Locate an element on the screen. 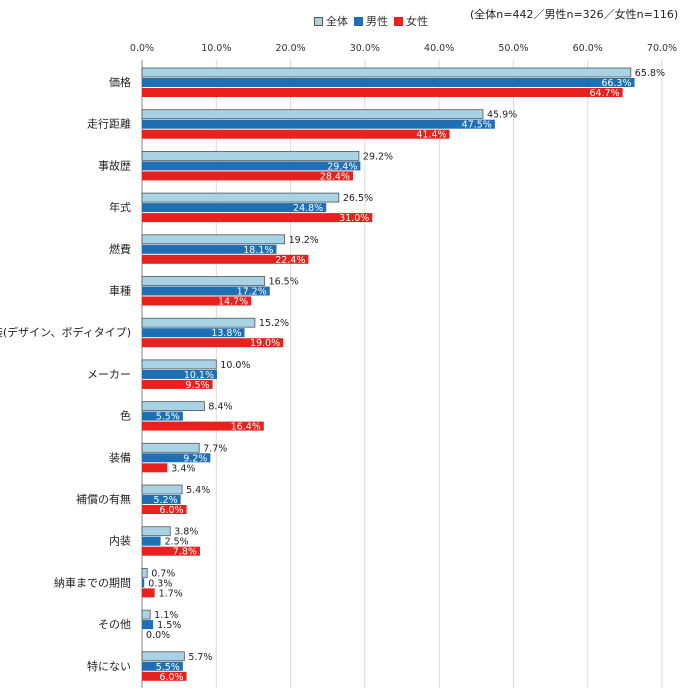 The image size is (690, 700). data-label: 18.1% is located at coordinates (258, 250).